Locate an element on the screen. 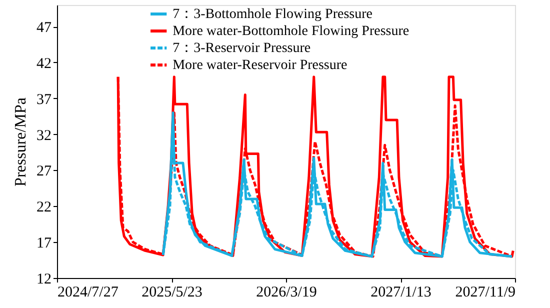  y-tick-label: 37 is located at coordinates (44, 100).